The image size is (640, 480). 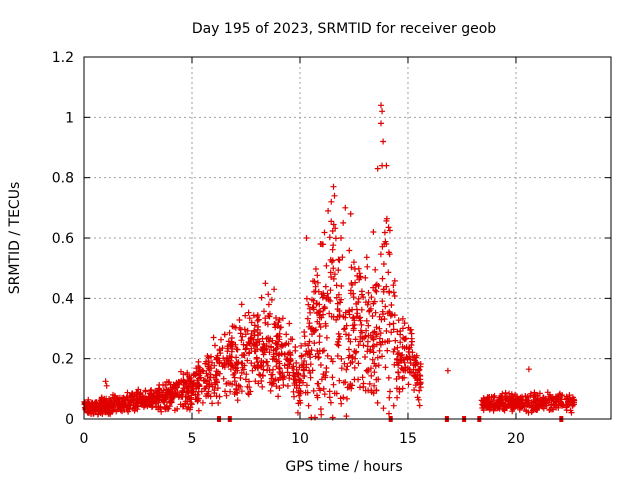 I want to click on x-tick-label: 0, so click(x=84, y=439).